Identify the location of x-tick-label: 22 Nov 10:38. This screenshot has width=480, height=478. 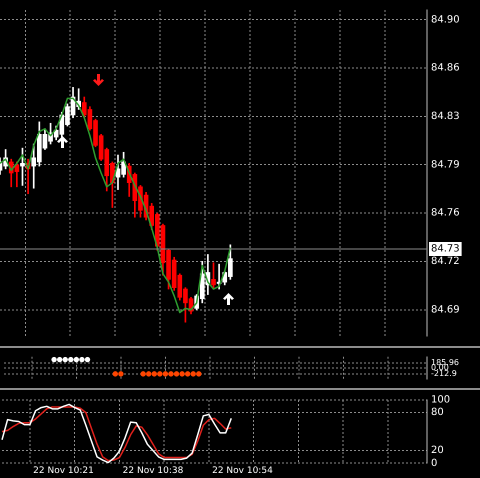
(153, 471).